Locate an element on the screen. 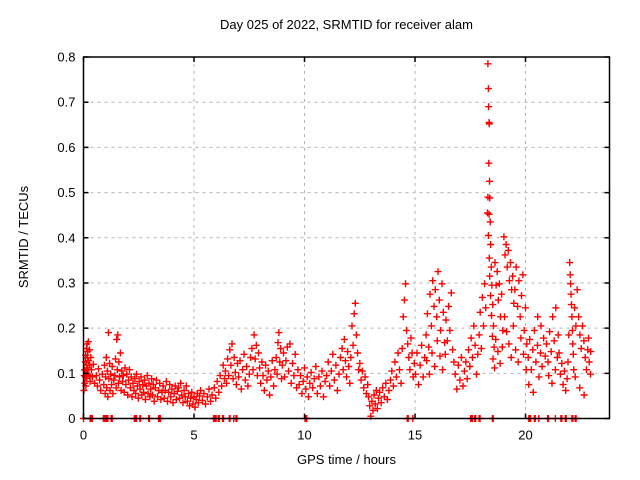 The image size is (640, 480). x-axis-label: GPS time / hours is located at coordinates (346, 459).